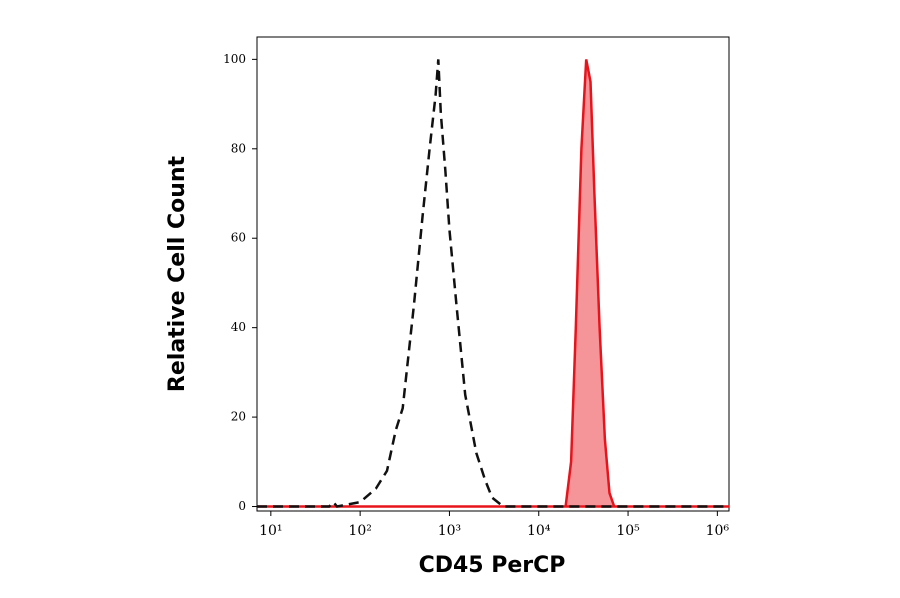 This screenshot has width=900, height=598. What do you see at coordinates (270, 531) in the screenshot?
I see `x-tick-label: 10¹` at bounding box center [270, 531].